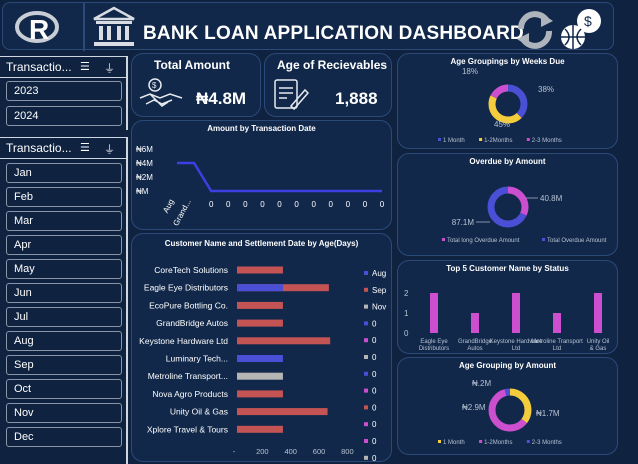 The image size is (638, 464). I want to click on kpi-total-amount-card: Total Amount $ ₦4.8M, so click(196, 85).